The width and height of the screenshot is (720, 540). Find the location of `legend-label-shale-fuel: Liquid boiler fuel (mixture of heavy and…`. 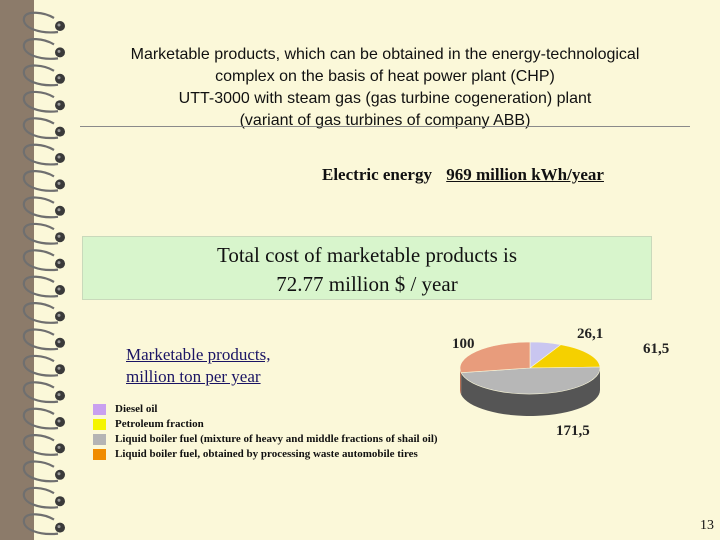

legend-label-shale-fuel: Liquid boiler fuel (mixture of heavy and… is located at coordinates (276, 439).